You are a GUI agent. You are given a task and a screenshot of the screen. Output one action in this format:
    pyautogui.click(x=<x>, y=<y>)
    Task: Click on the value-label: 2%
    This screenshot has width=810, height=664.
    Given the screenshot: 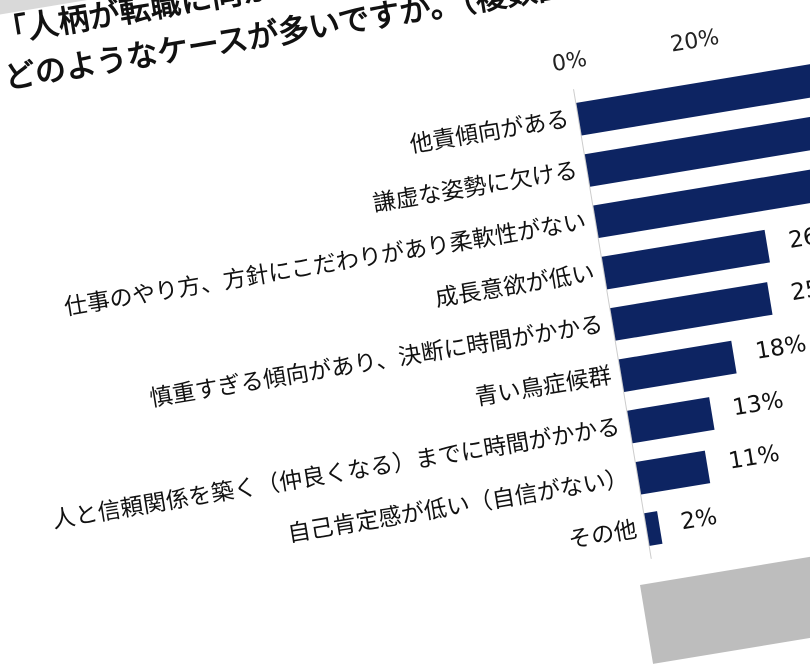 What is the action you would take?
    pyautogui.click(x=699, y=519)
    